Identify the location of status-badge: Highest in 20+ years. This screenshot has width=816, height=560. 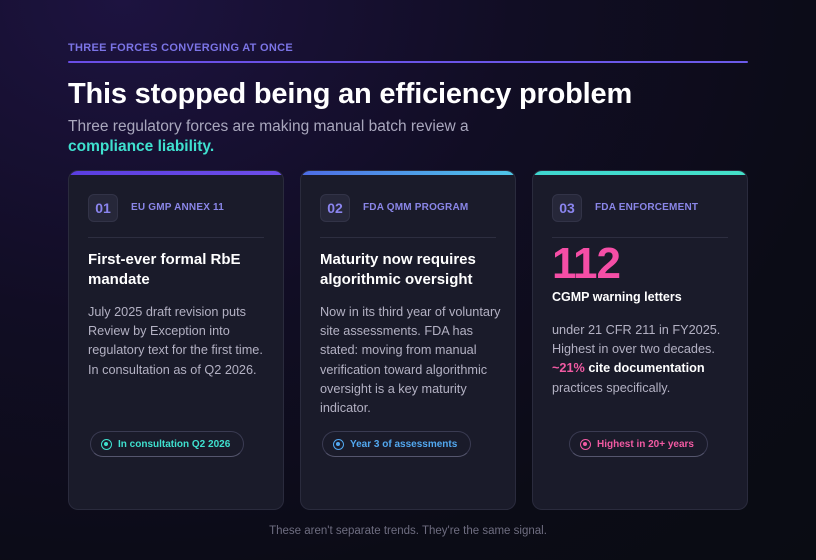
(638, 444).